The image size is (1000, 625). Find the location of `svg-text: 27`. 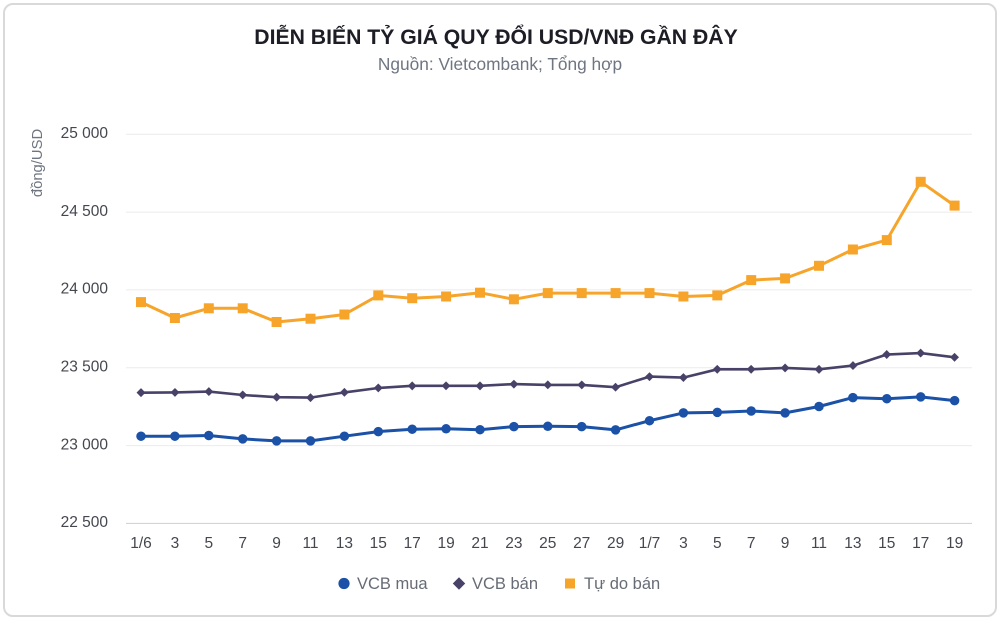

svg-text: 27 is located at coordinates (581, 543).